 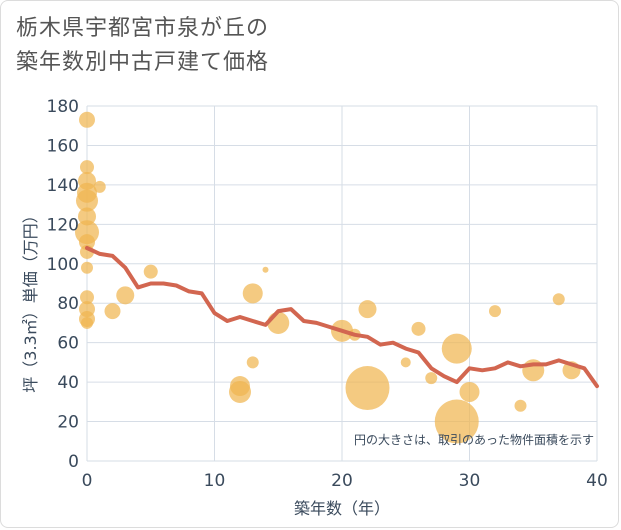 What do you see at coordinates (597, 481) in the screenshot?
I see `x-tick-label: 40` at bounding box center [597, 481].